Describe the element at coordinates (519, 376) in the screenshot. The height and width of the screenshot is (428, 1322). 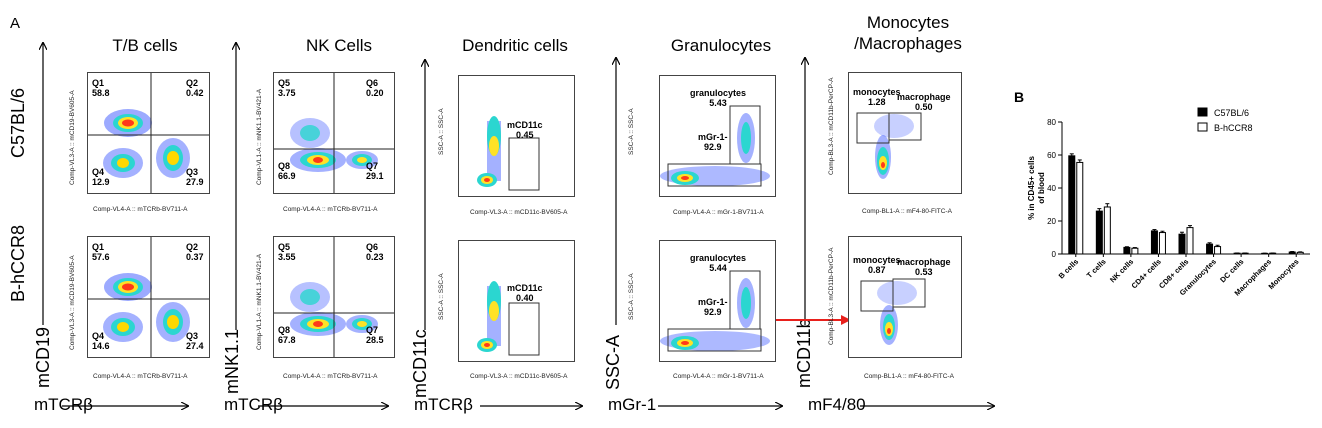
I see `dc-hccr8-xaxis: Comp-VL3-A :: mCD11c-BV605-A` at that location.